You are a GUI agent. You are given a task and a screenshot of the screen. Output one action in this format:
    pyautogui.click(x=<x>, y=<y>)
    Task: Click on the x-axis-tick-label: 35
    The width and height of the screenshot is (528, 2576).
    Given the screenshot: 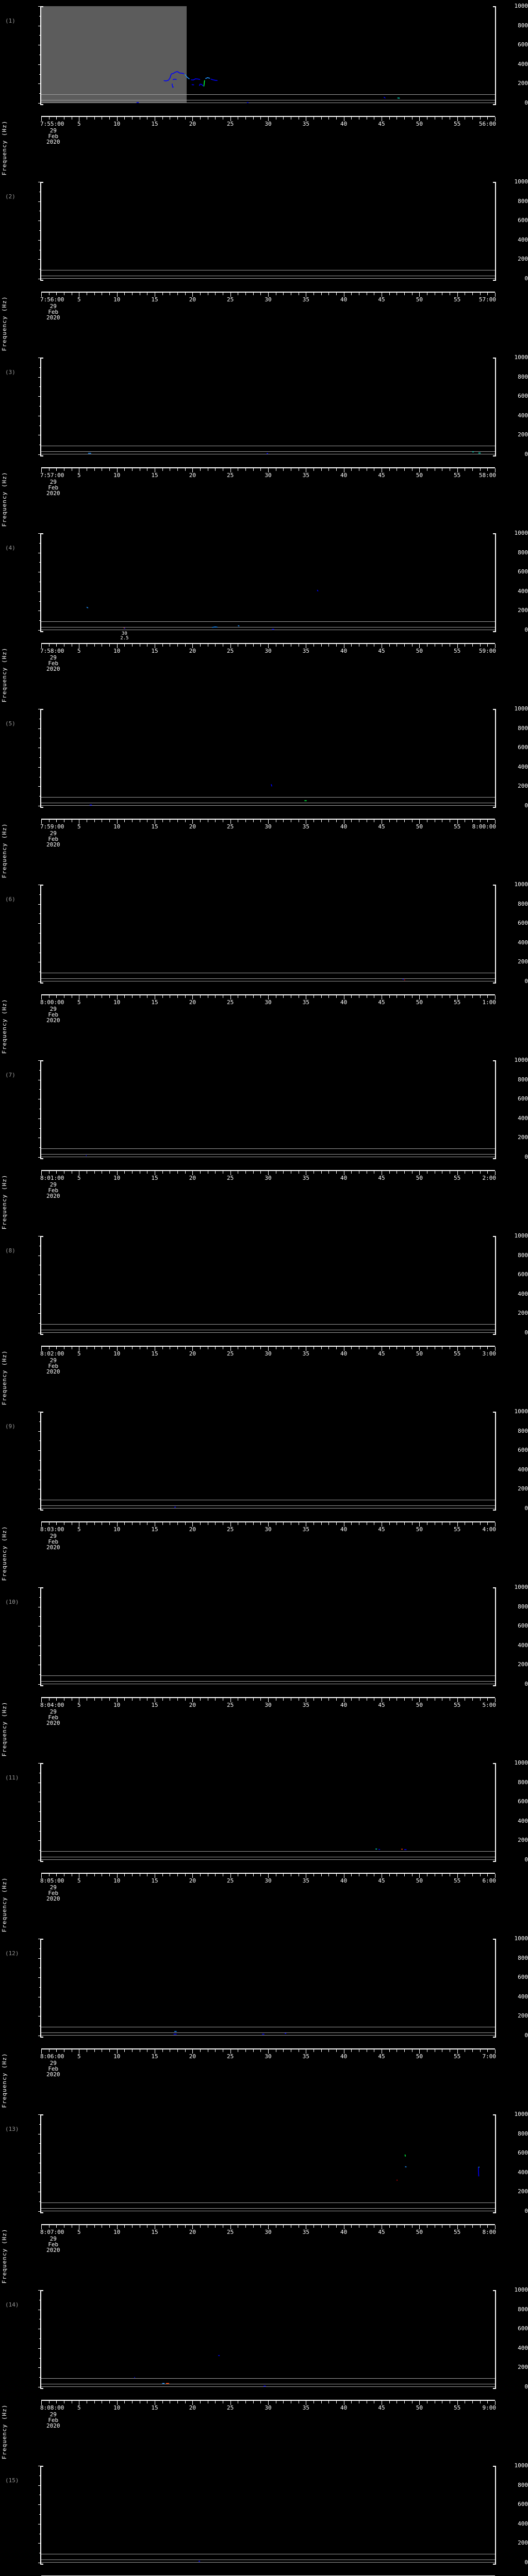 What is the action you would take?
    pyautogui.click(x=305, y=2056)
    